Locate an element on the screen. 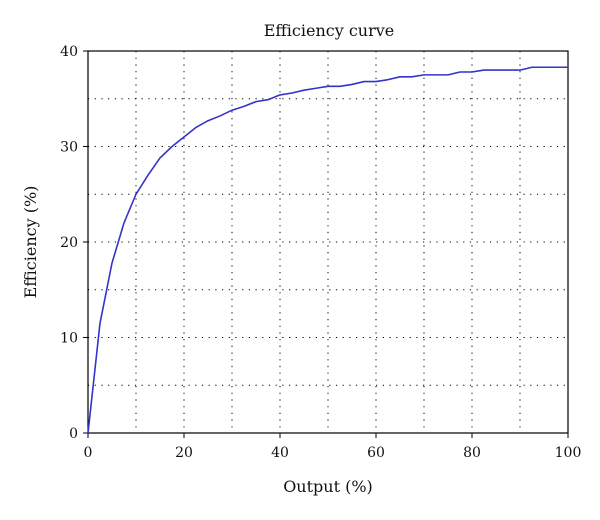  chart-title: Efficiency curve is located at coordinates (329, 30).